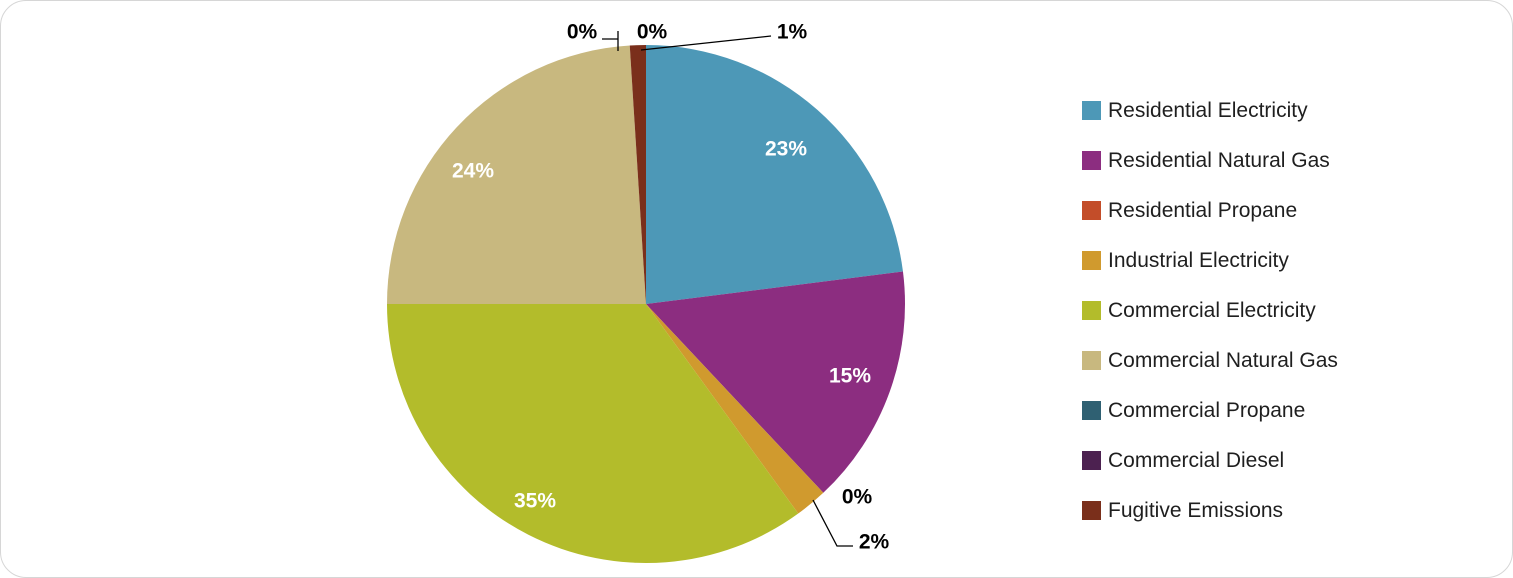 This screenshot has height=578, width=1513. Describe the element at coordinates (637, 174) in the screenshot. I see `pie-slice-fugitive-emissions` at that location.